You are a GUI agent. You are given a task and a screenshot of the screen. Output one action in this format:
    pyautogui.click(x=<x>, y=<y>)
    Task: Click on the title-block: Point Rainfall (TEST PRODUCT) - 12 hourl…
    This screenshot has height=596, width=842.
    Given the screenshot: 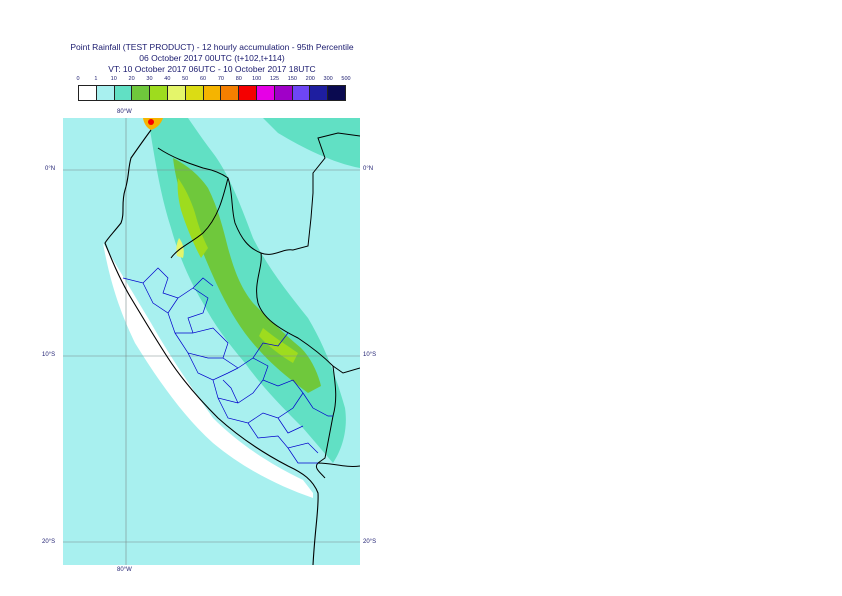 What is the action you would take?
    pyautogui.click(x=212, y=58)
    